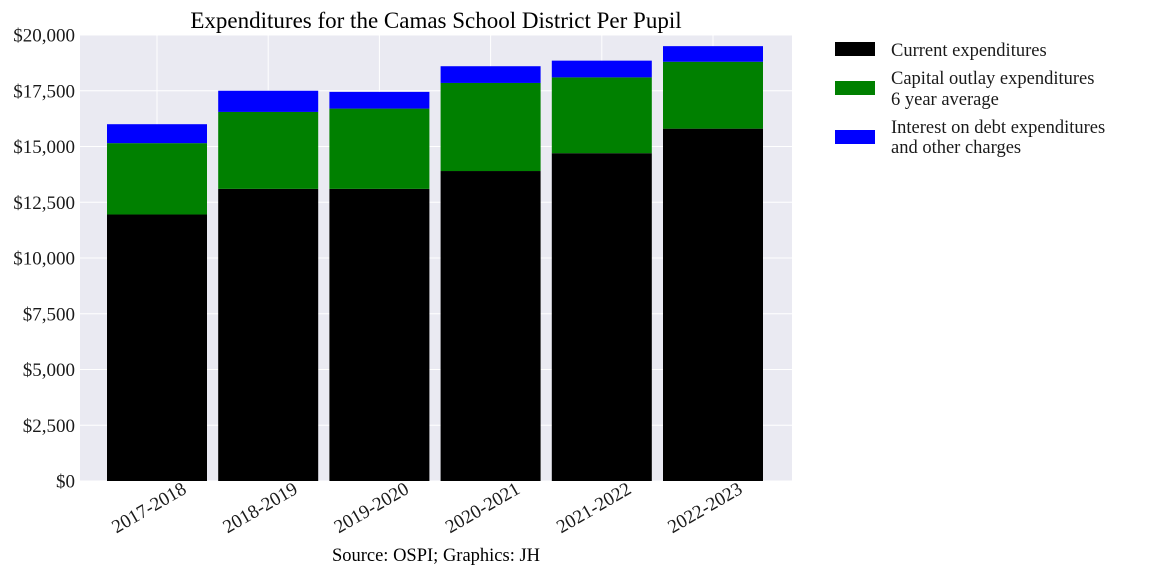 The width and height of the screenshot is (1152, 576). What do you see at coordinates (992, 79) in the screenshot?
I see `legend-label: Capital outlay expenditures` at bounding box center [992, 79].